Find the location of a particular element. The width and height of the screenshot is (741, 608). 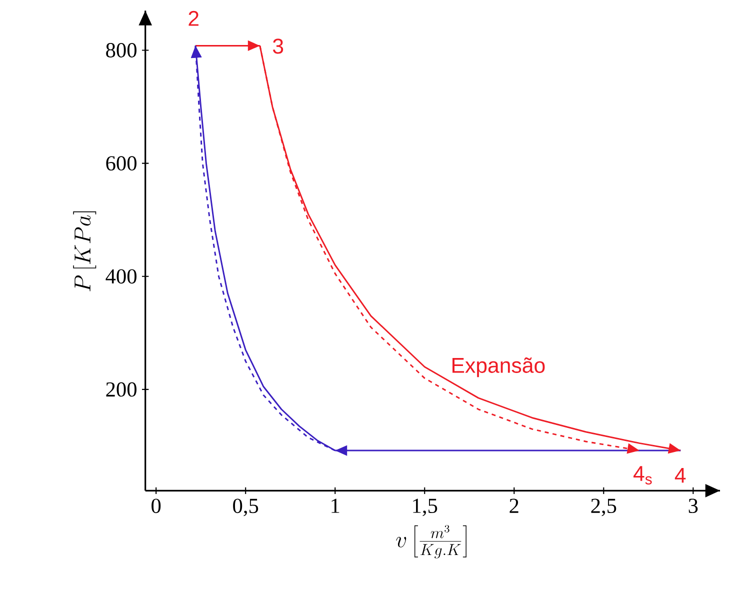

x-tick-label: 1,5 is located at coordinates (425, 507).